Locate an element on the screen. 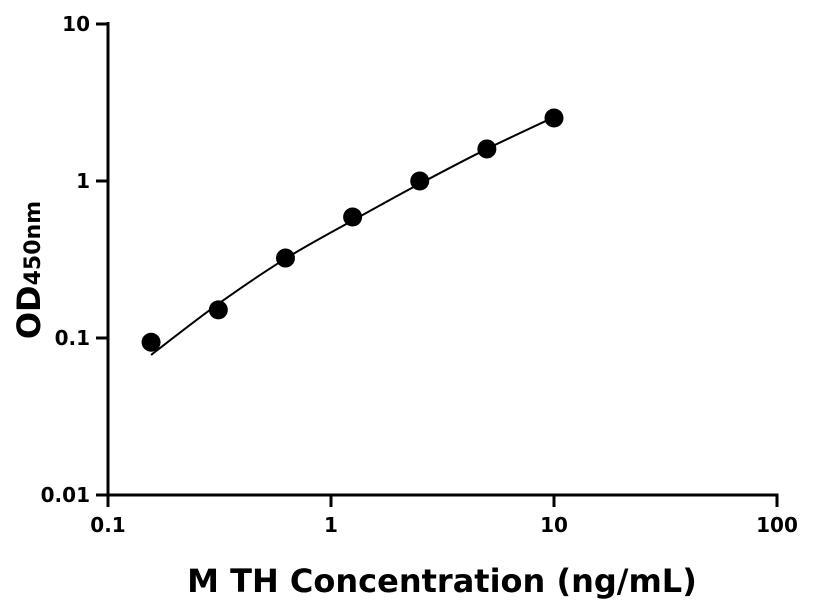 Image resolution: width=816 pixels, height=616 pixels. y-tick-label: 10 is located at coordinates (76, 24).